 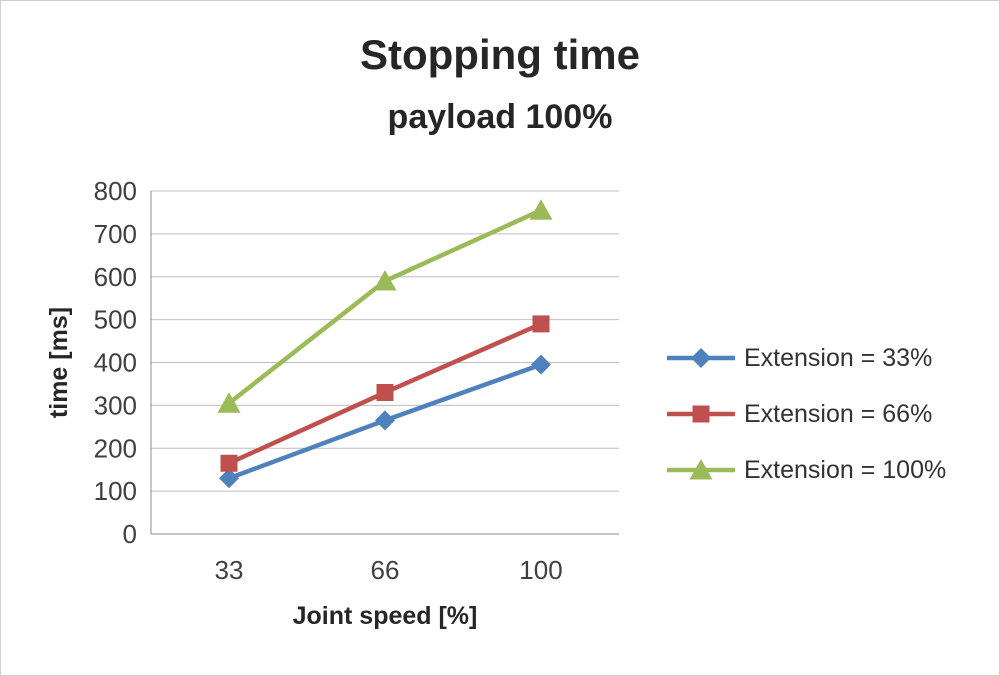 What do you see at coordinates (385, 307) in the screenshot?
I see `series-line` at bounding box center [385, 307].